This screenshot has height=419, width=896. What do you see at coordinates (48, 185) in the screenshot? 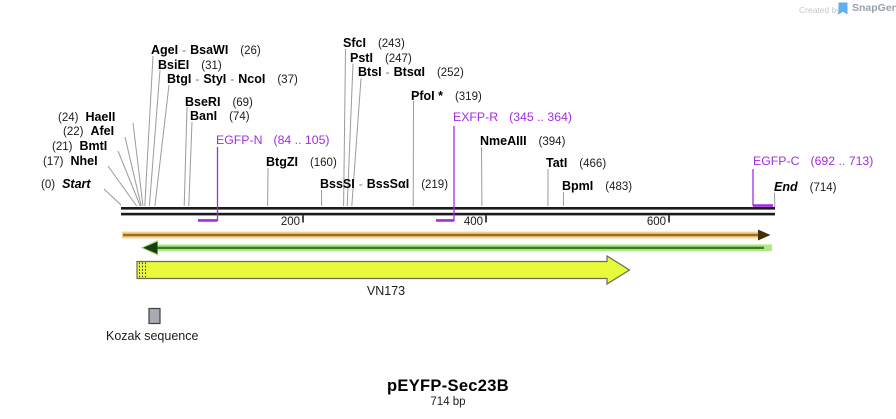
I see `start-pos: (0)` at bounding box center [48, 185].